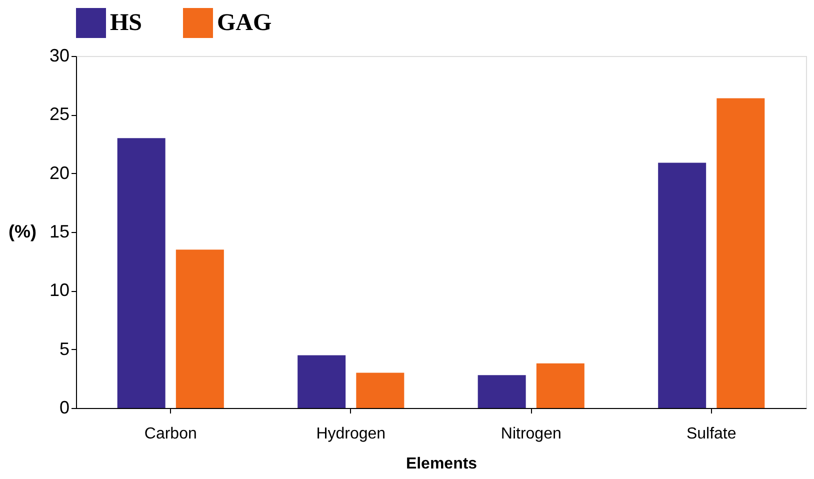  I want to click on y-tick-label: 30, so click(59, 56).